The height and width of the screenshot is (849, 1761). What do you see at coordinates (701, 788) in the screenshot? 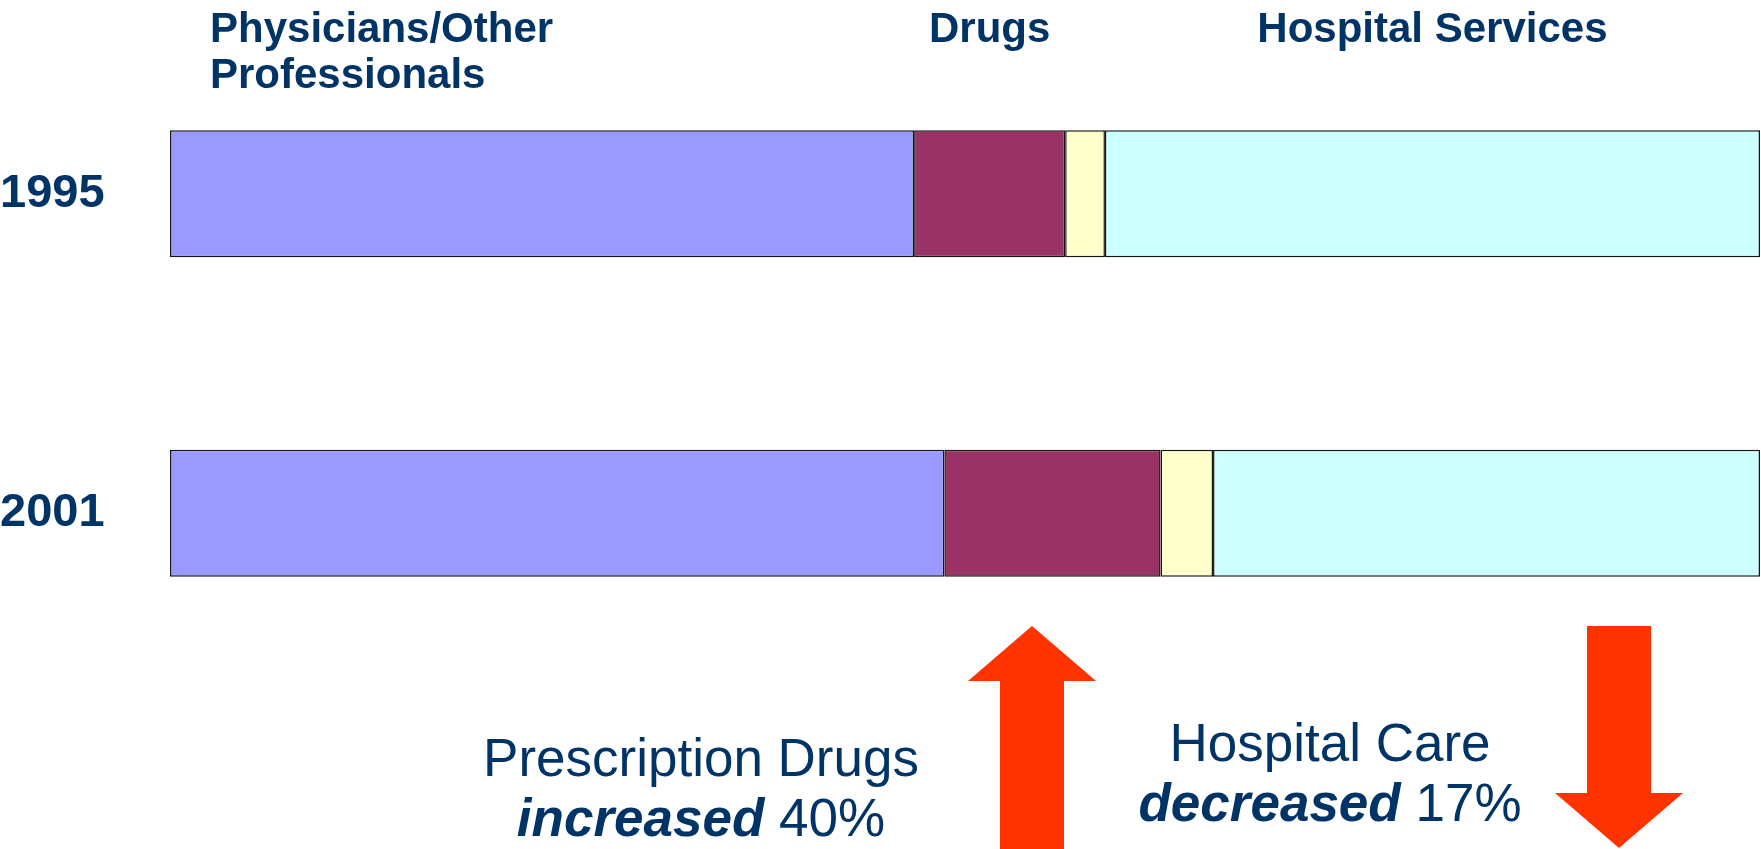
I see `text: Prescription Drugs increased 40%` at bounding box center [701, 788].